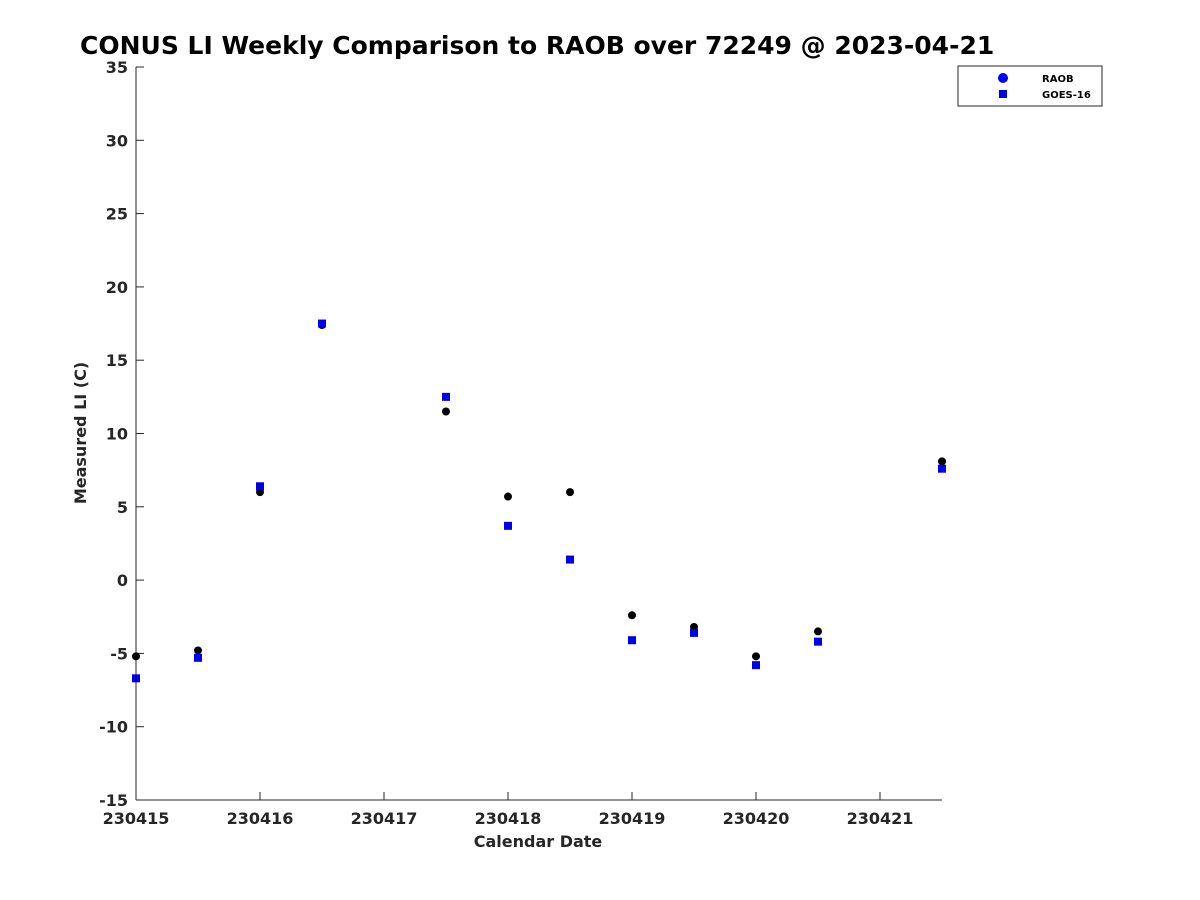  Describe the element at coordinates (632, 818) in the screenshot. I see `x-tick-label: 230419` at that location.